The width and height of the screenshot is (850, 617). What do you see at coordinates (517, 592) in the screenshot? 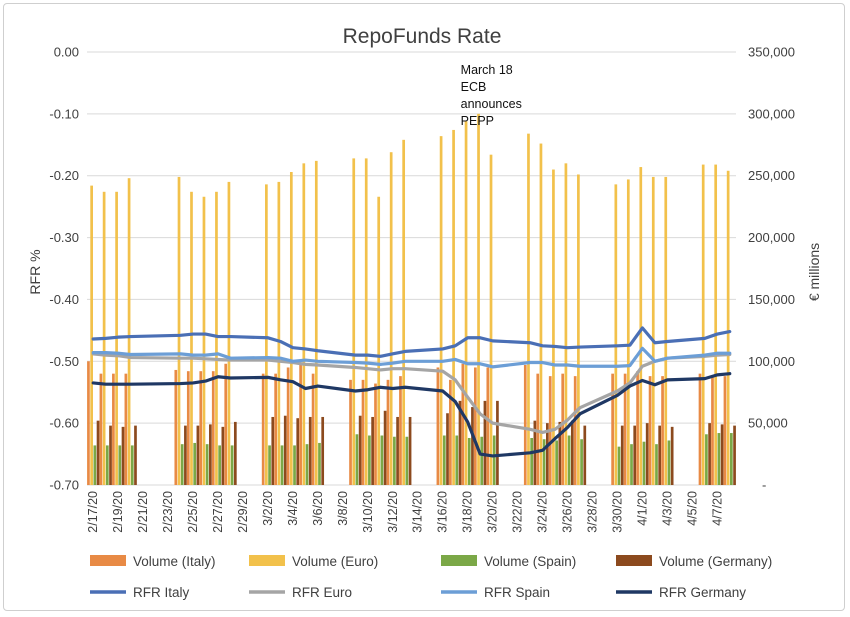
I see `legend-label: RFR Spain` at bounding box center [517, 592].